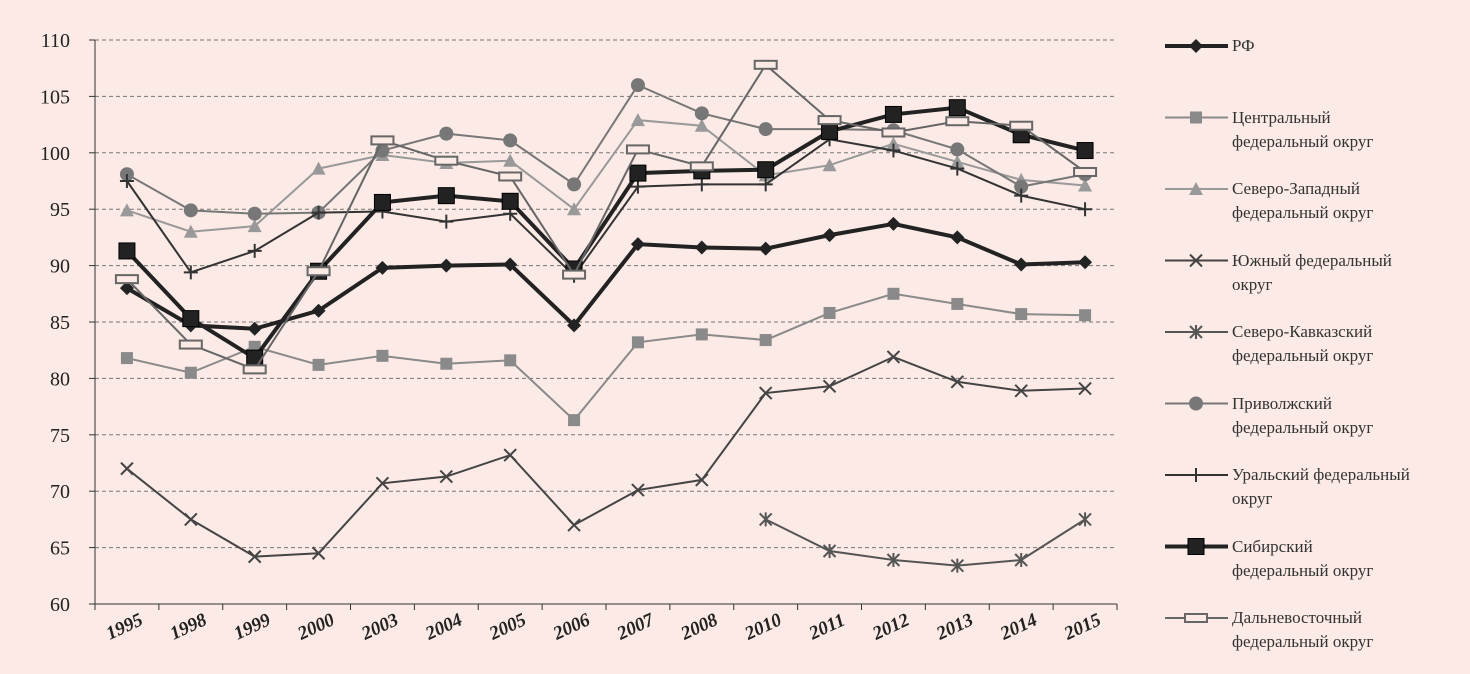 This screenshot has width=1470, height=674. Describe the element at coordinates (60, 549) in the screenshot. I see `y-tick-label: 65` at that location.